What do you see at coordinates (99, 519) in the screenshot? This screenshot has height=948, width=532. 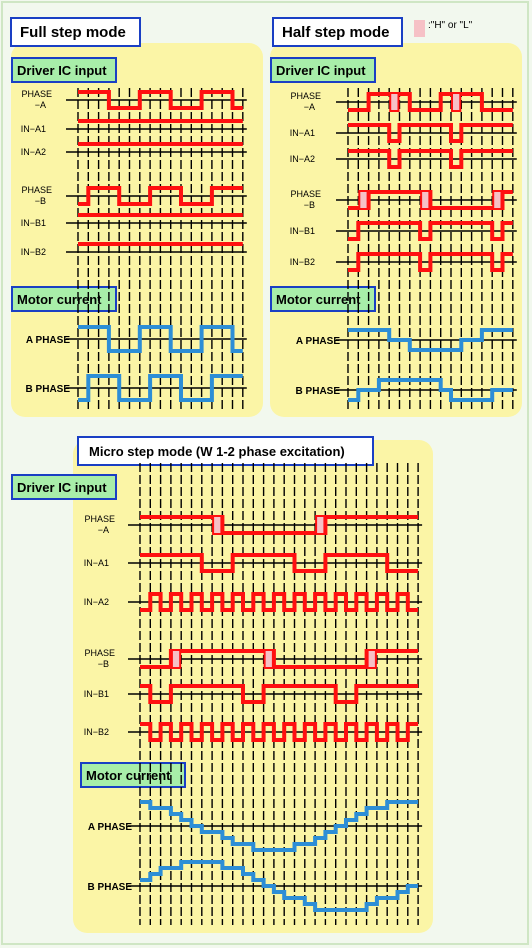 I see `micro-label-phase-a: PHASE` at bounding box center [99, 519].